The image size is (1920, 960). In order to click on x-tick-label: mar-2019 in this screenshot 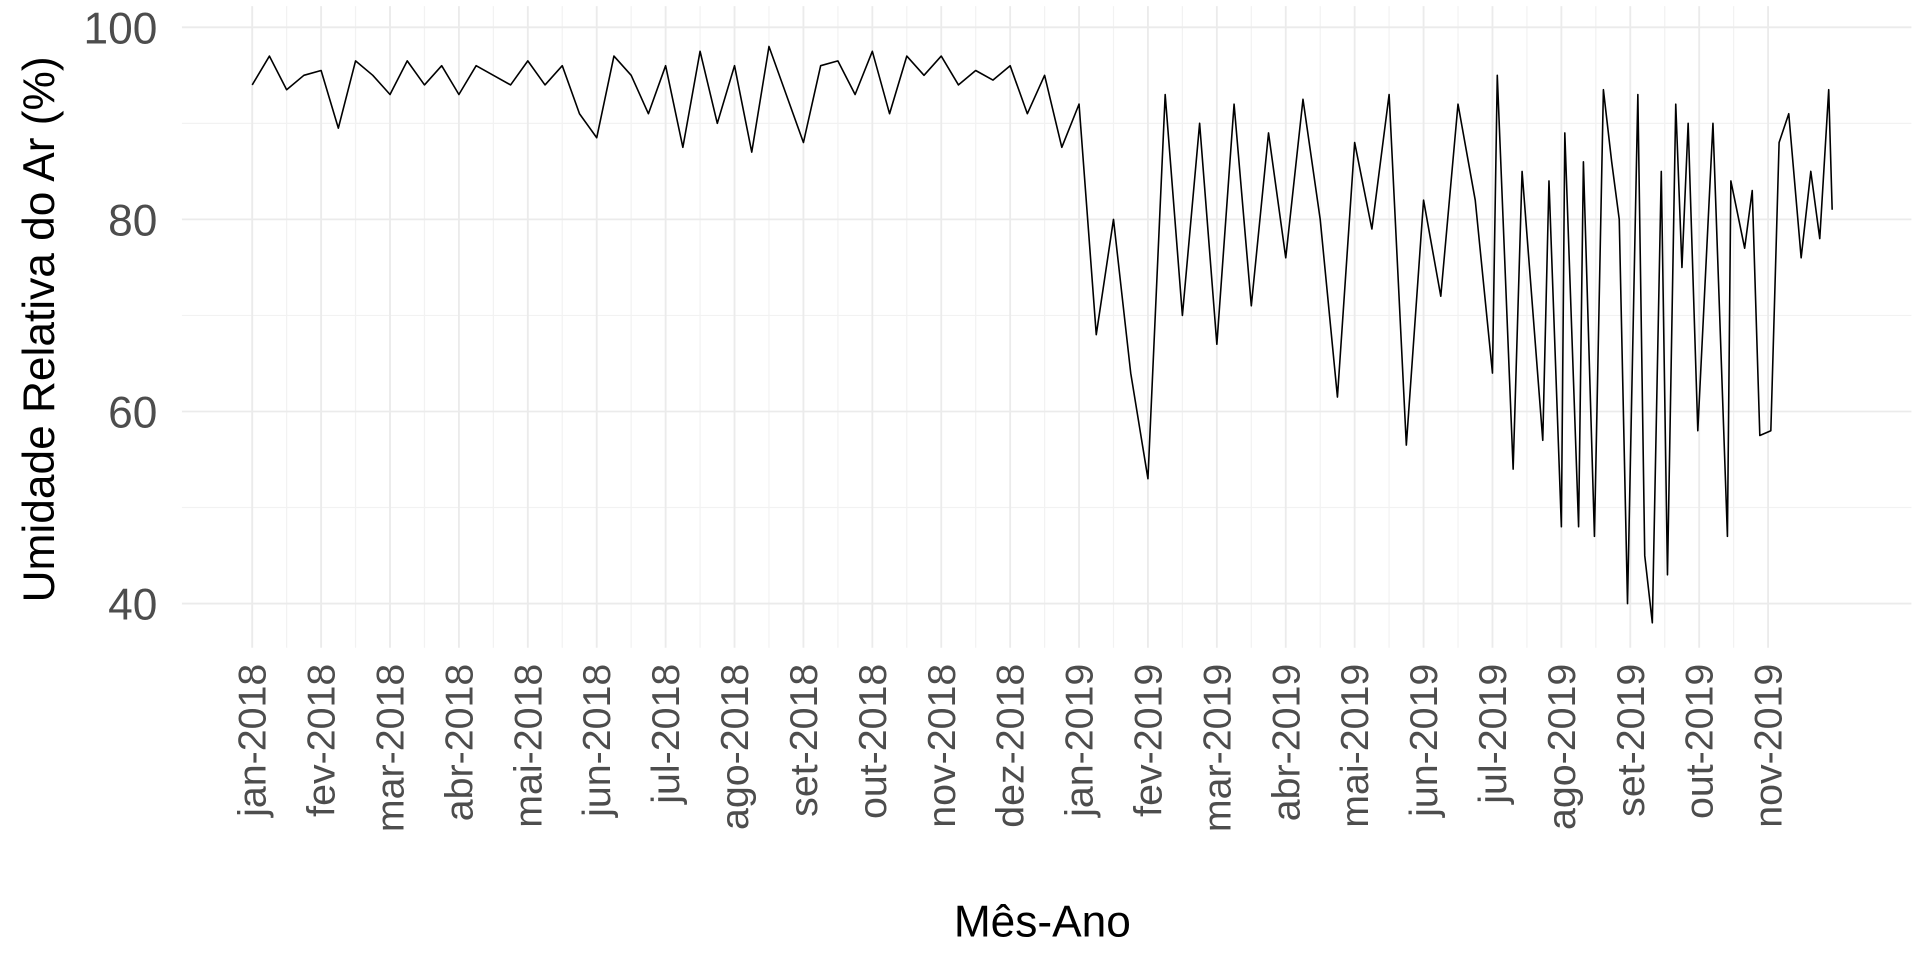, I will do `click(1217, 748)`.